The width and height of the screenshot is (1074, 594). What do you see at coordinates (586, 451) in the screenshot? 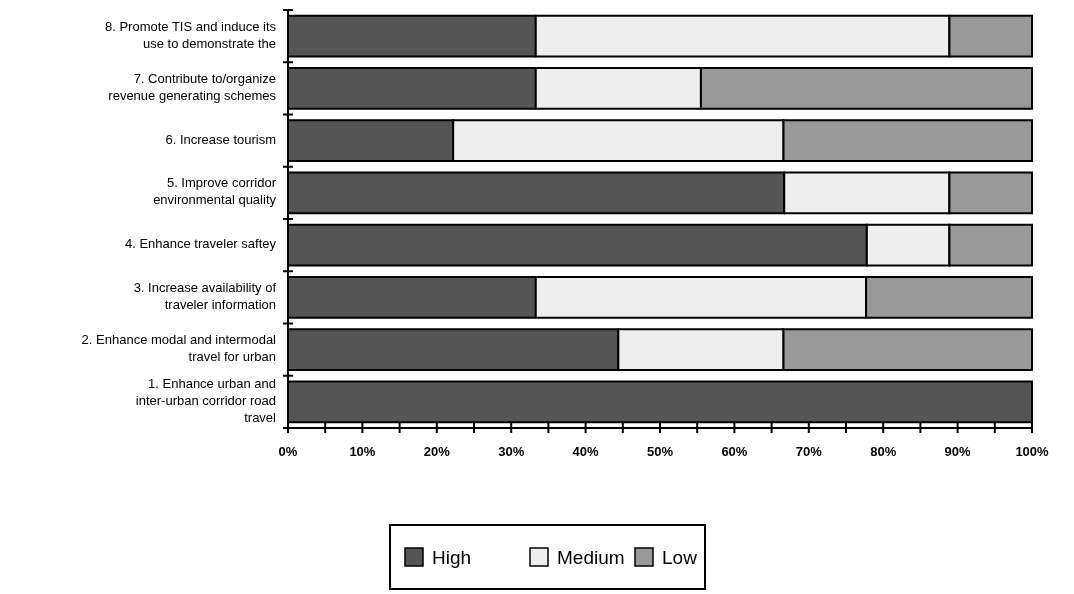
I see `x-tick-label: 40%` at bounding box center [586, 451].